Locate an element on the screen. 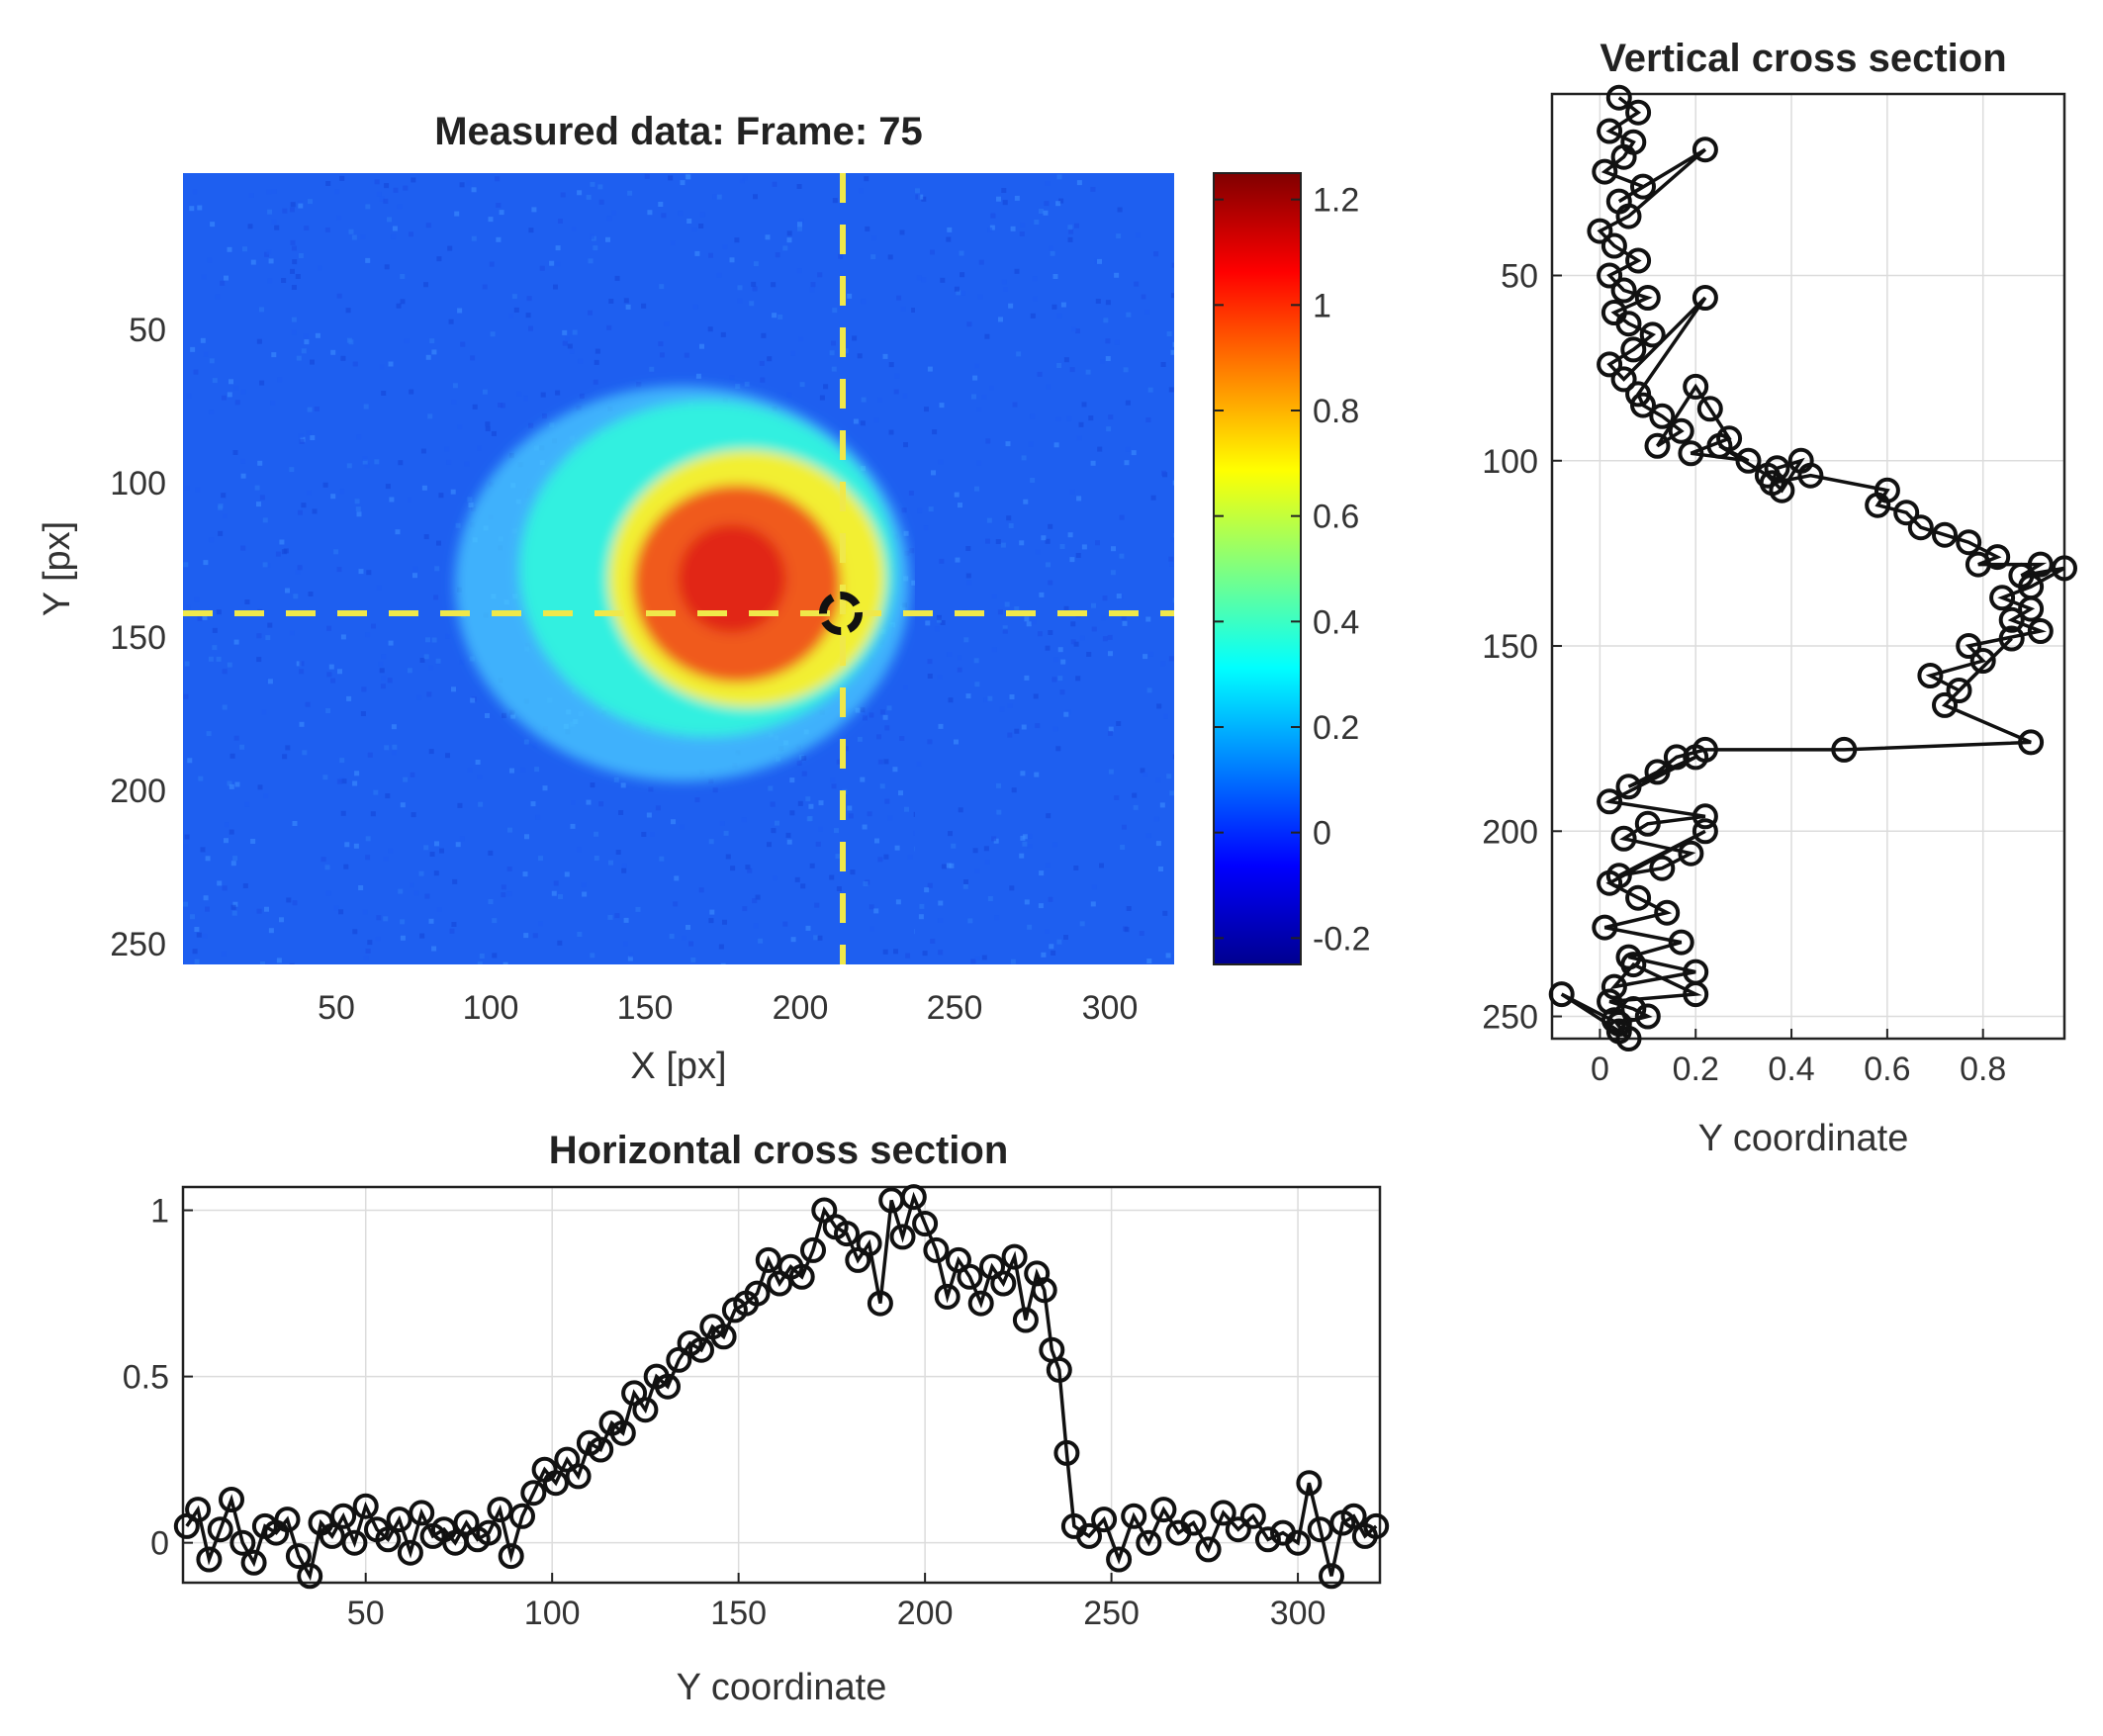 The image size is (2103, 1736). heatmap-right-cutoff is located at coordinates (1044, 568).